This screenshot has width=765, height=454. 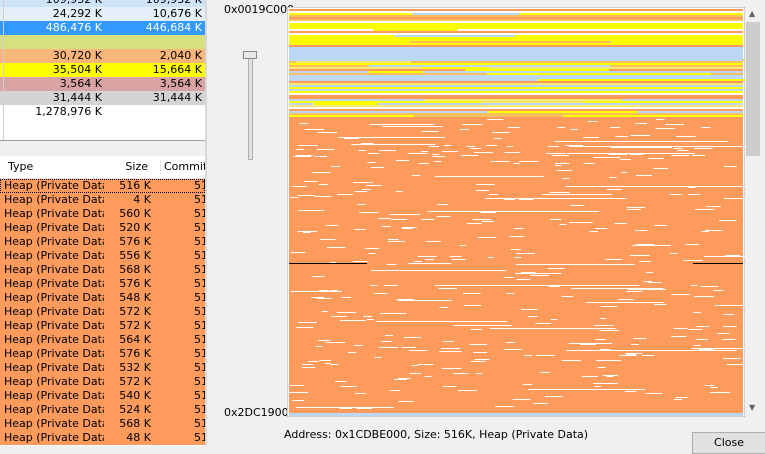 What do you see at coordinates (102, 70) in the screenshot?
I see `summary-row: 35,504 K 15,664 K` at bounding box center [102, 70].